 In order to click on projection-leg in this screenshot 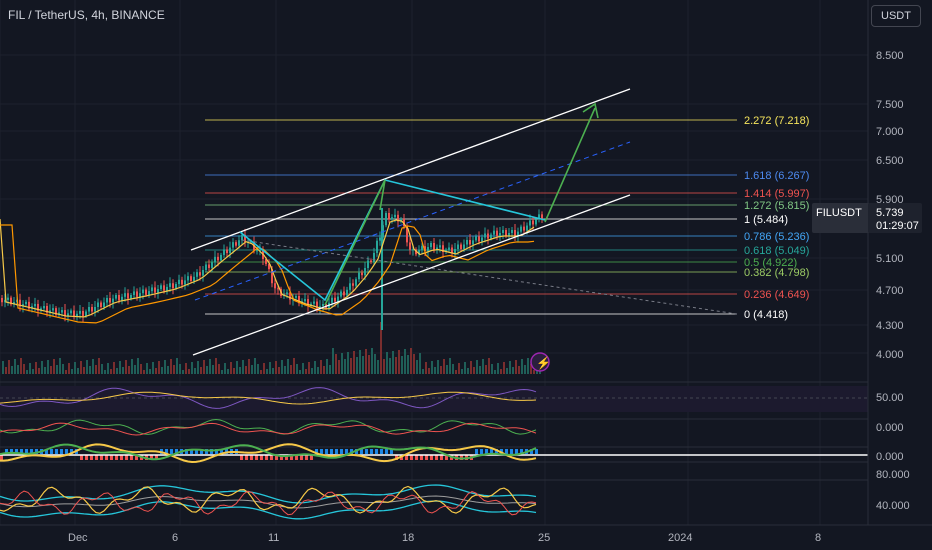, I will do `click(355, 242)`.